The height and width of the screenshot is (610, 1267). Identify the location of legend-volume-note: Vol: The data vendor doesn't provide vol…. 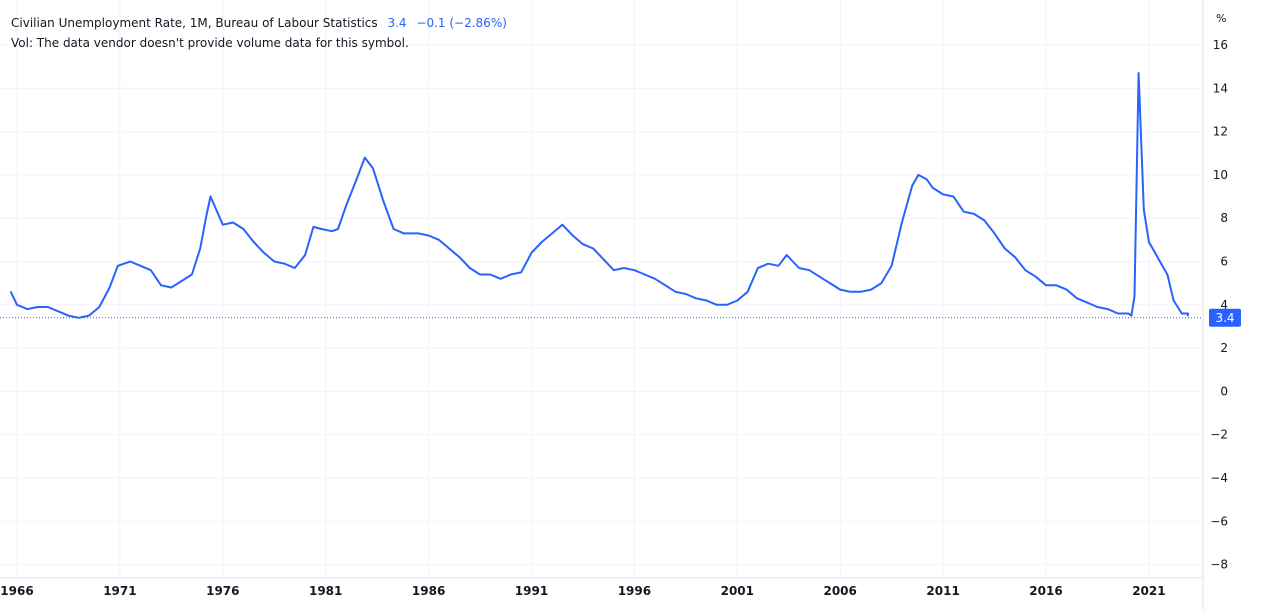
(210, 43).